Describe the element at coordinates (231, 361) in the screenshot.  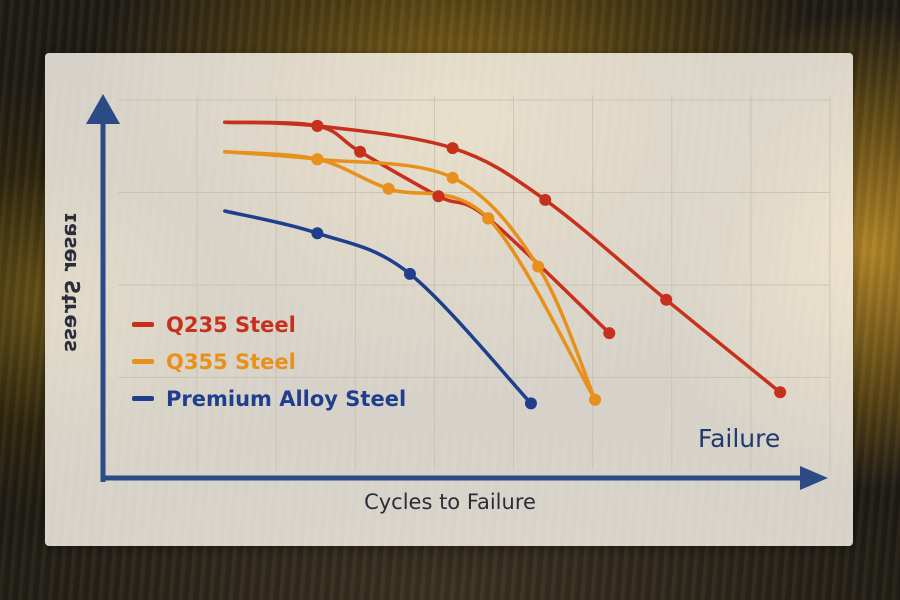
I see `legend-label-q355: Q355 Steel` at that location.